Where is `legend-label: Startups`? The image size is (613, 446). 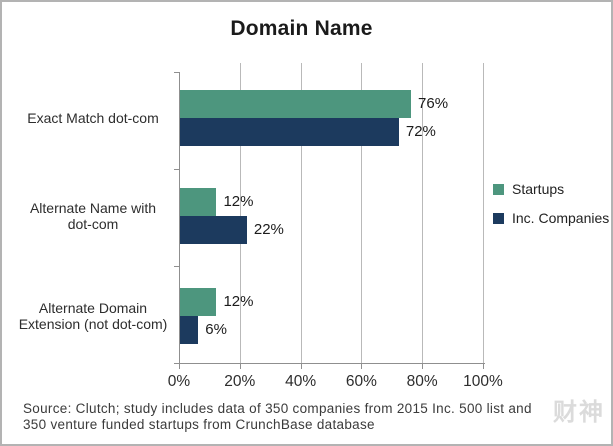
legend-label: Startups is located at coordinates (538, 189).